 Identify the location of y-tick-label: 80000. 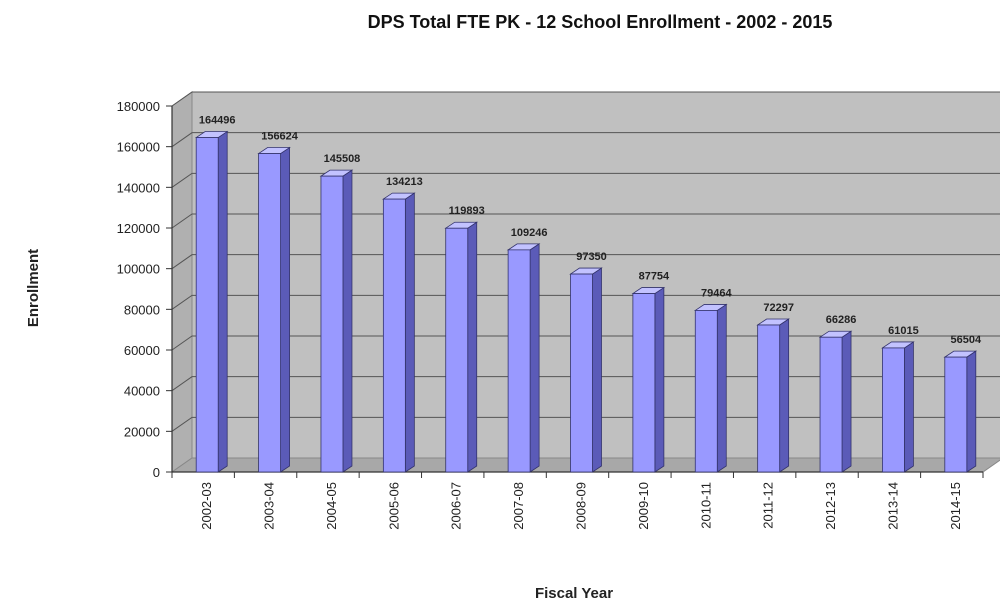
(142, 309).